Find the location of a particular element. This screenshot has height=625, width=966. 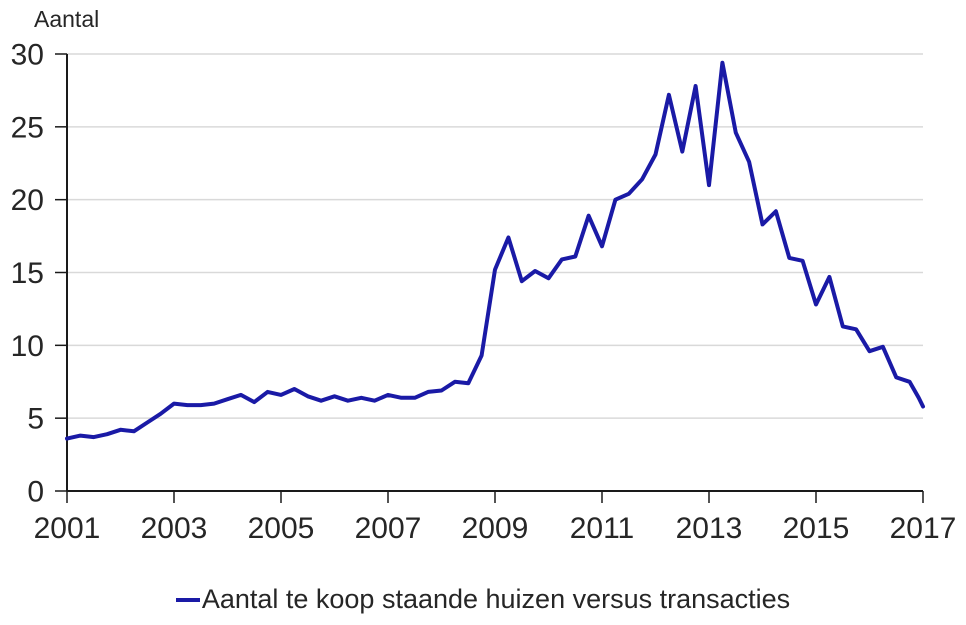

y-tick-label: 30 is located at coordinates (27, 55).